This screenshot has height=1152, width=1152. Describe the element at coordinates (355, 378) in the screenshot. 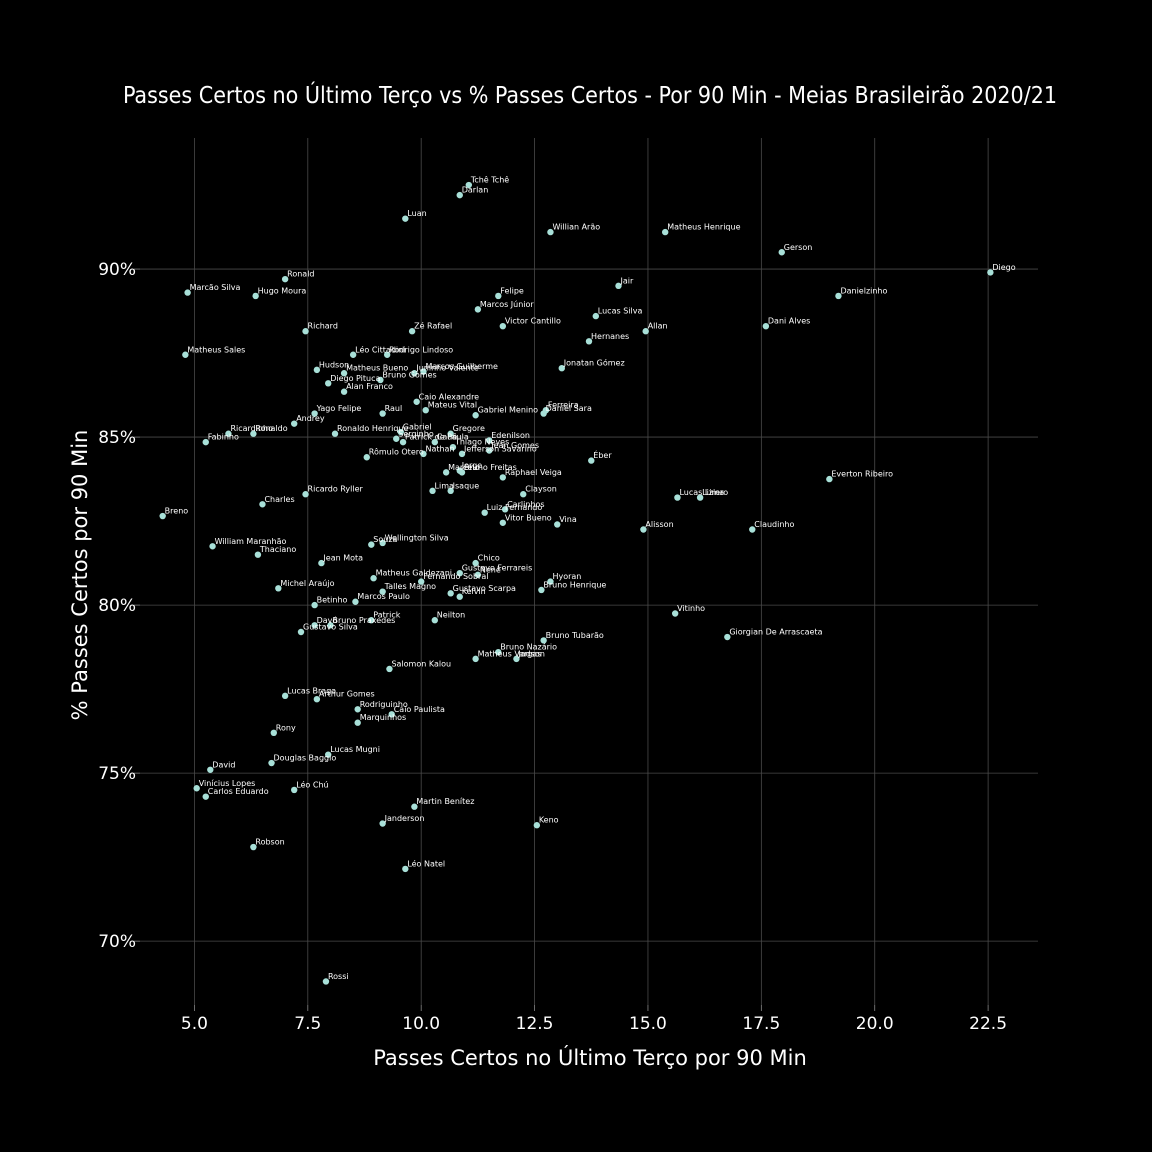

I see `point-label: Diego Pituca` at that location.